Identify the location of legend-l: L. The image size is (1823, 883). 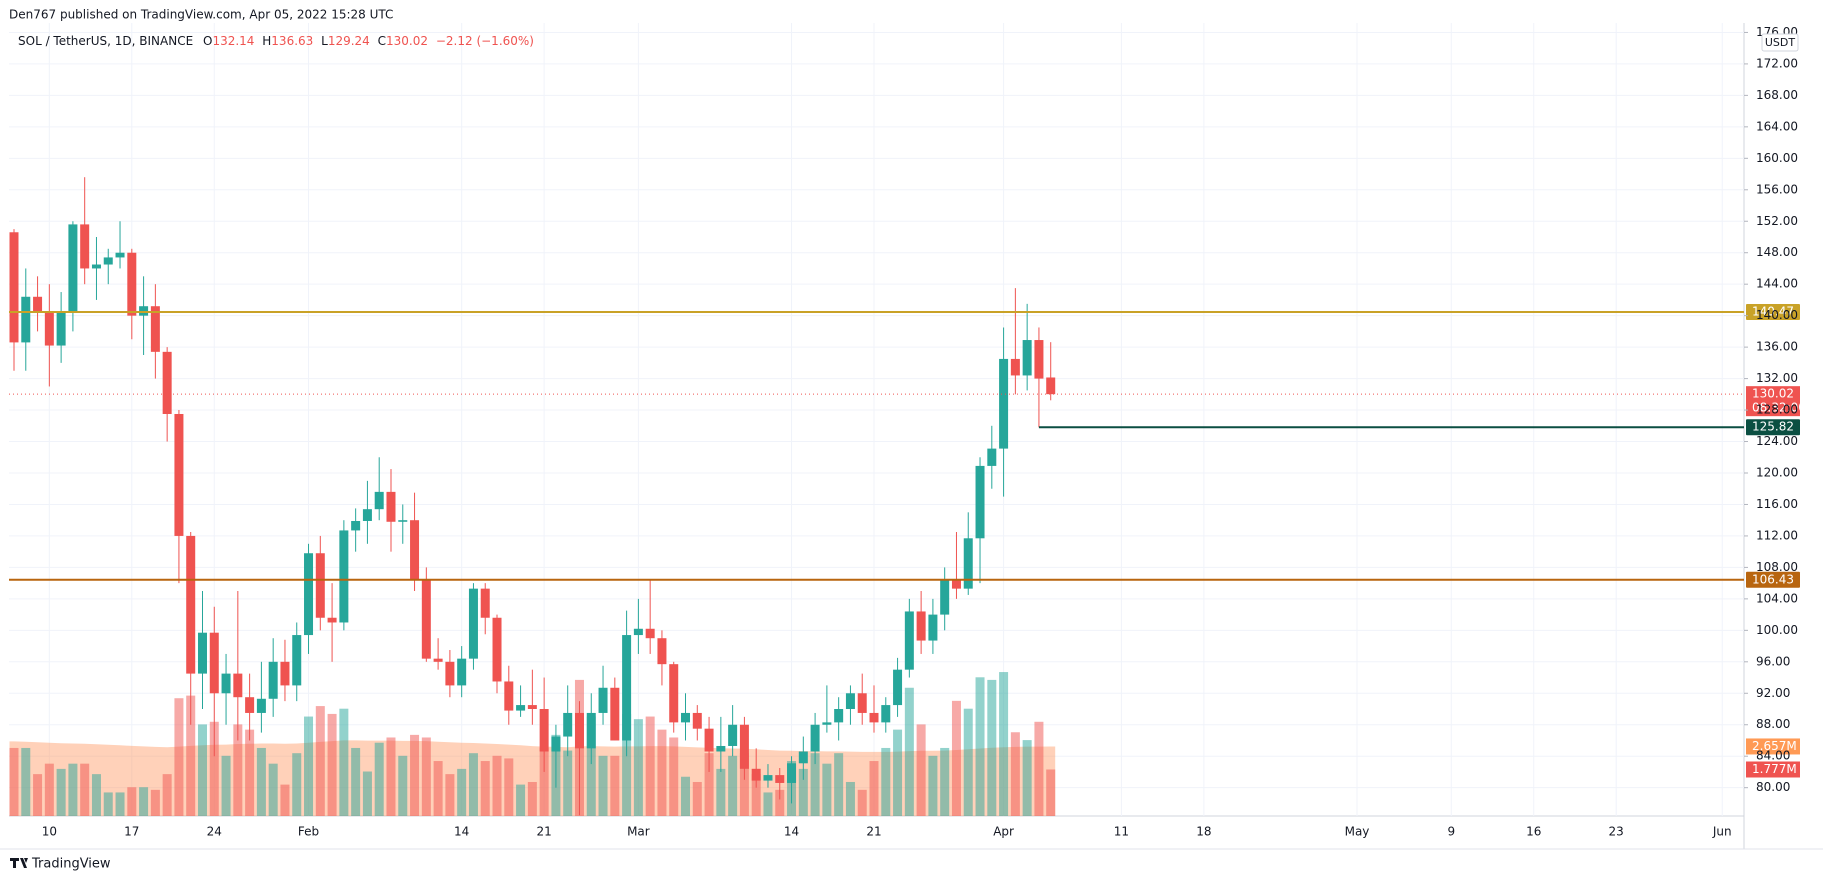
(324, 41).